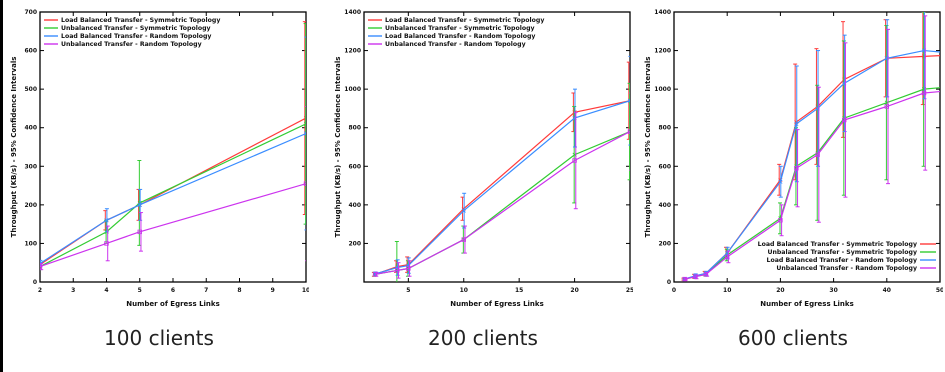 The height and width of the screenshot is (372, 945). Describe the element at coordinates (887, 290) in the screenshot. I see `x-tick-label: 40` at that location.